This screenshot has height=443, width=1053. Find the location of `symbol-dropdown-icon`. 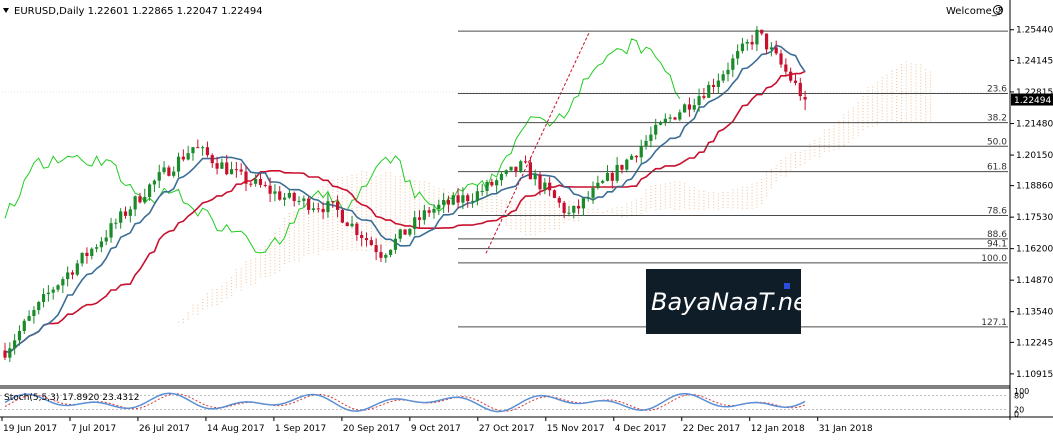

symbol-dropdown-icon is located at coordinates (6, 10).